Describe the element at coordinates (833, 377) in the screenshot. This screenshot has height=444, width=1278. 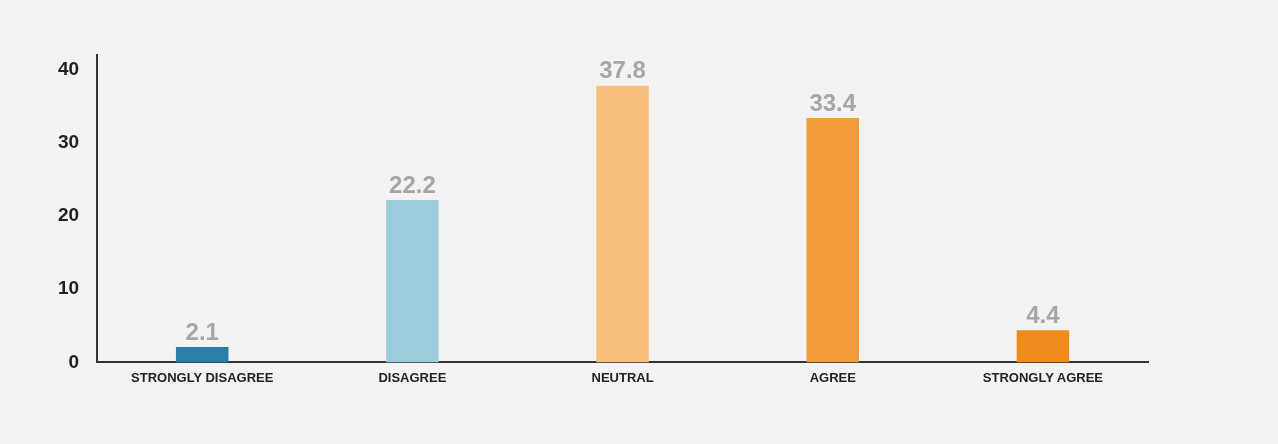
I see `x-tick-label: AGREE` at that location.